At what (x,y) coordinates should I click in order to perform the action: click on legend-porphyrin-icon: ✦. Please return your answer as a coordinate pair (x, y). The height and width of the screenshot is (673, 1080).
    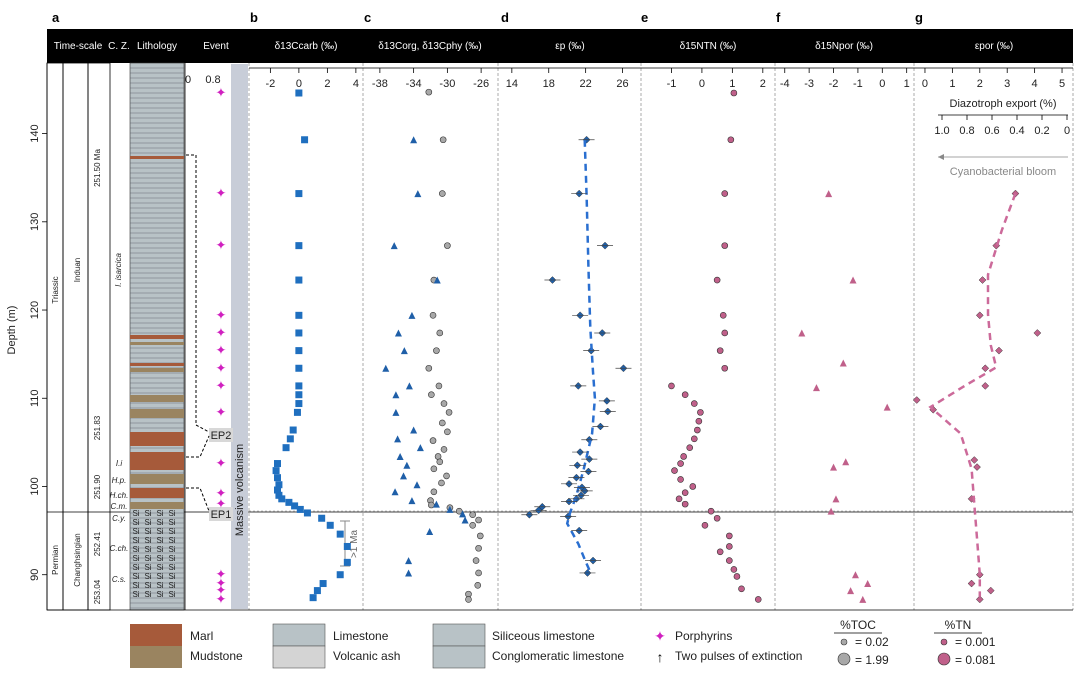
    Looking at the image, I should click on (660, 636).